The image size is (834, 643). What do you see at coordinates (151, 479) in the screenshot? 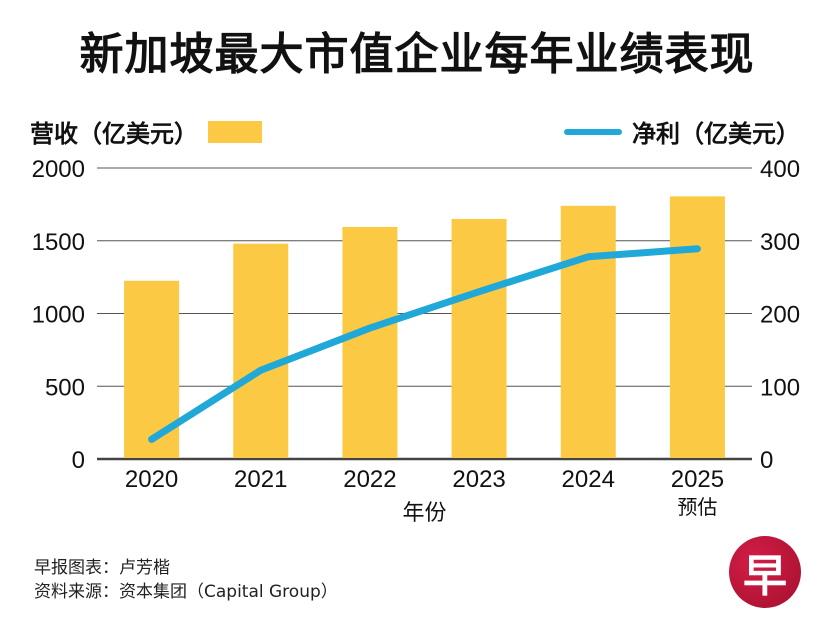
I see `x-tick-label-2020: 2020` at bounding box center [151, 479].